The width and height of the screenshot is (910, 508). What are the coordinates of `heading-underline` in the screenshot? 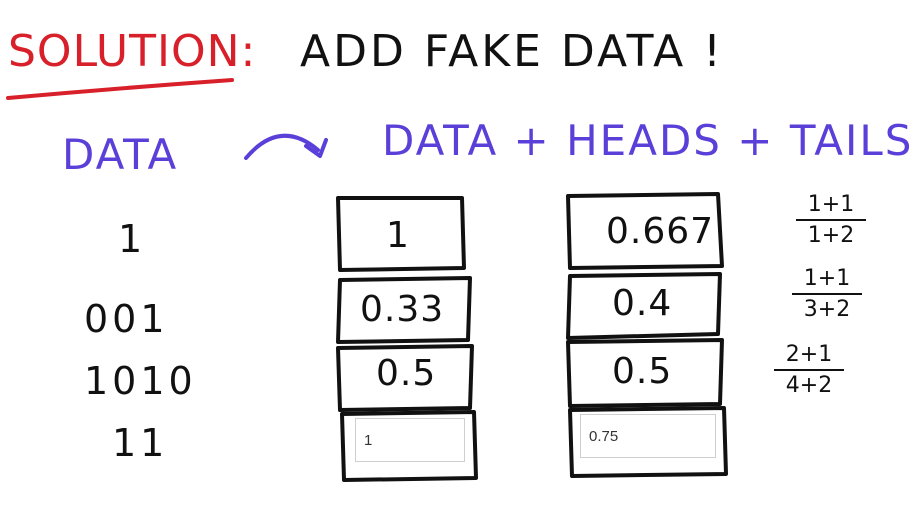 It's located at (120, 89).